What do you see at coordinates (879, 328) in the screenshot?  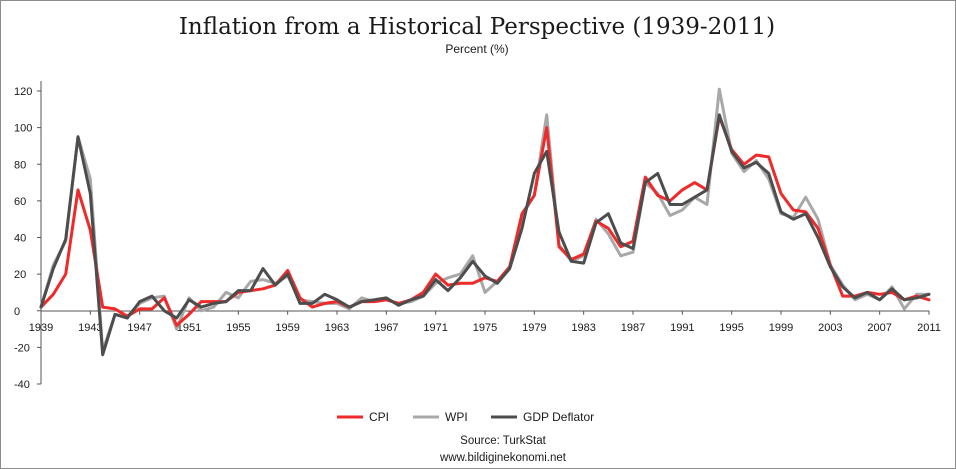 I see `x-tick-label: 2007` at bounding box center [879, 328].